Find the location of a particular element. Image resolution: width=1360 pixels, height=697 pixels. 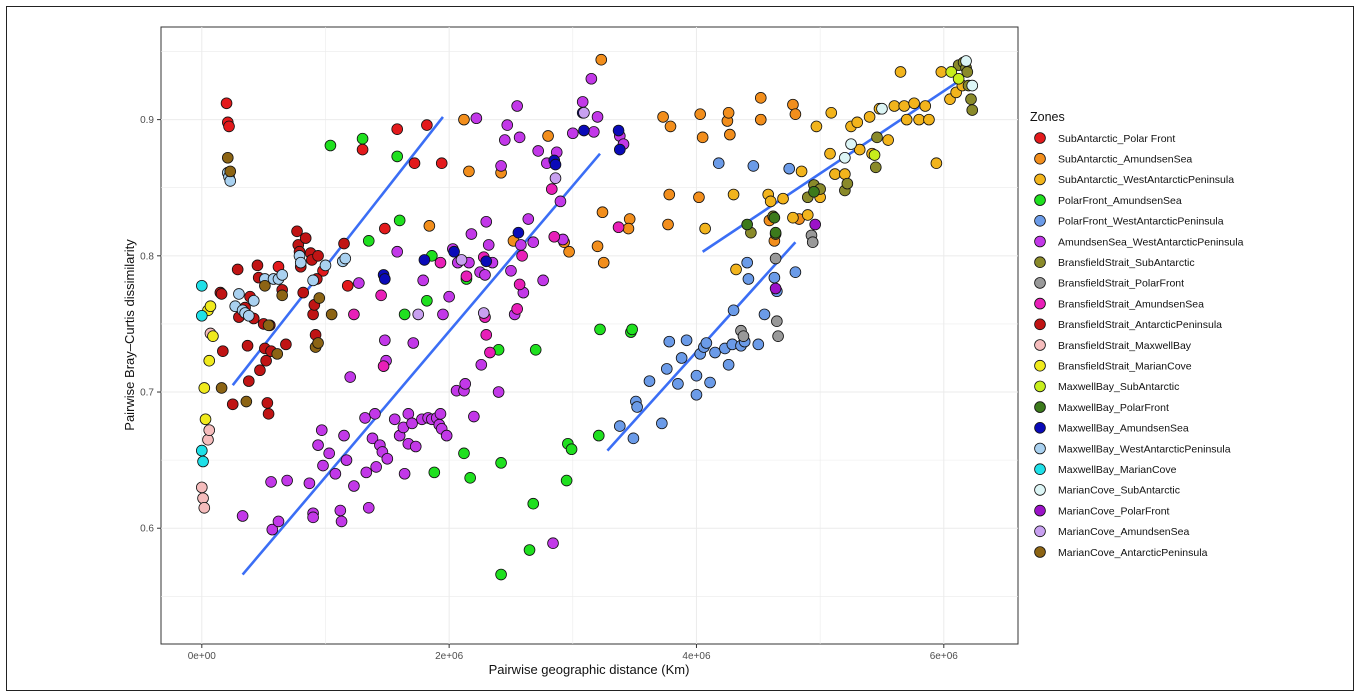

legend-entry: PolarFront_AmundsenSea is located at coordinates (1120, 201).